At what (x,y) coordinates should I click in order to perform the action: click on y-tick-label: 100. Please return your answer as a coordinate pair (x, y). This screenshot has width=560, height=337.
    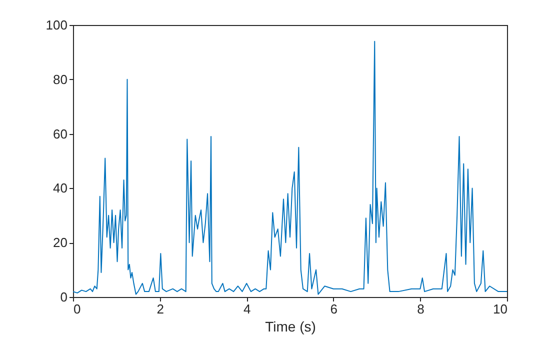
    Looking at the image, I should click on (57, 25).